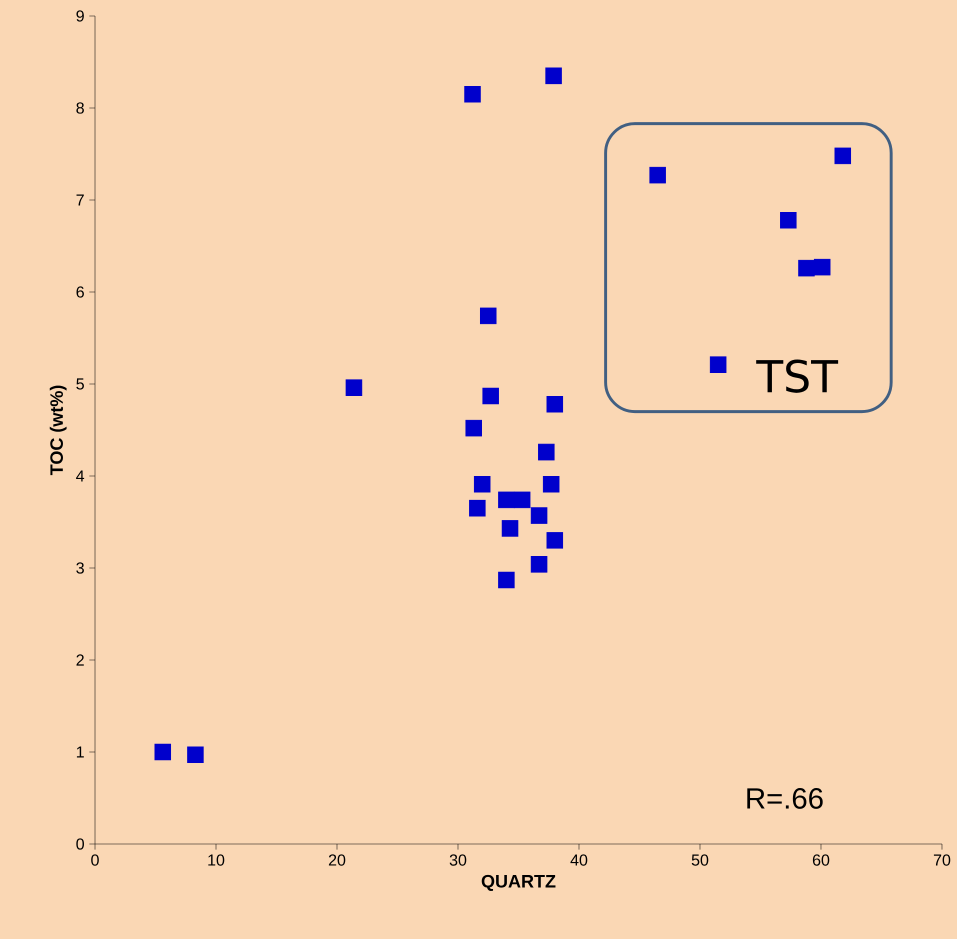  What do you see at coordinates (519, 882) in the screenshot?
I see `x-axis-title: QUARTZ` at bounding box center [519, 882].